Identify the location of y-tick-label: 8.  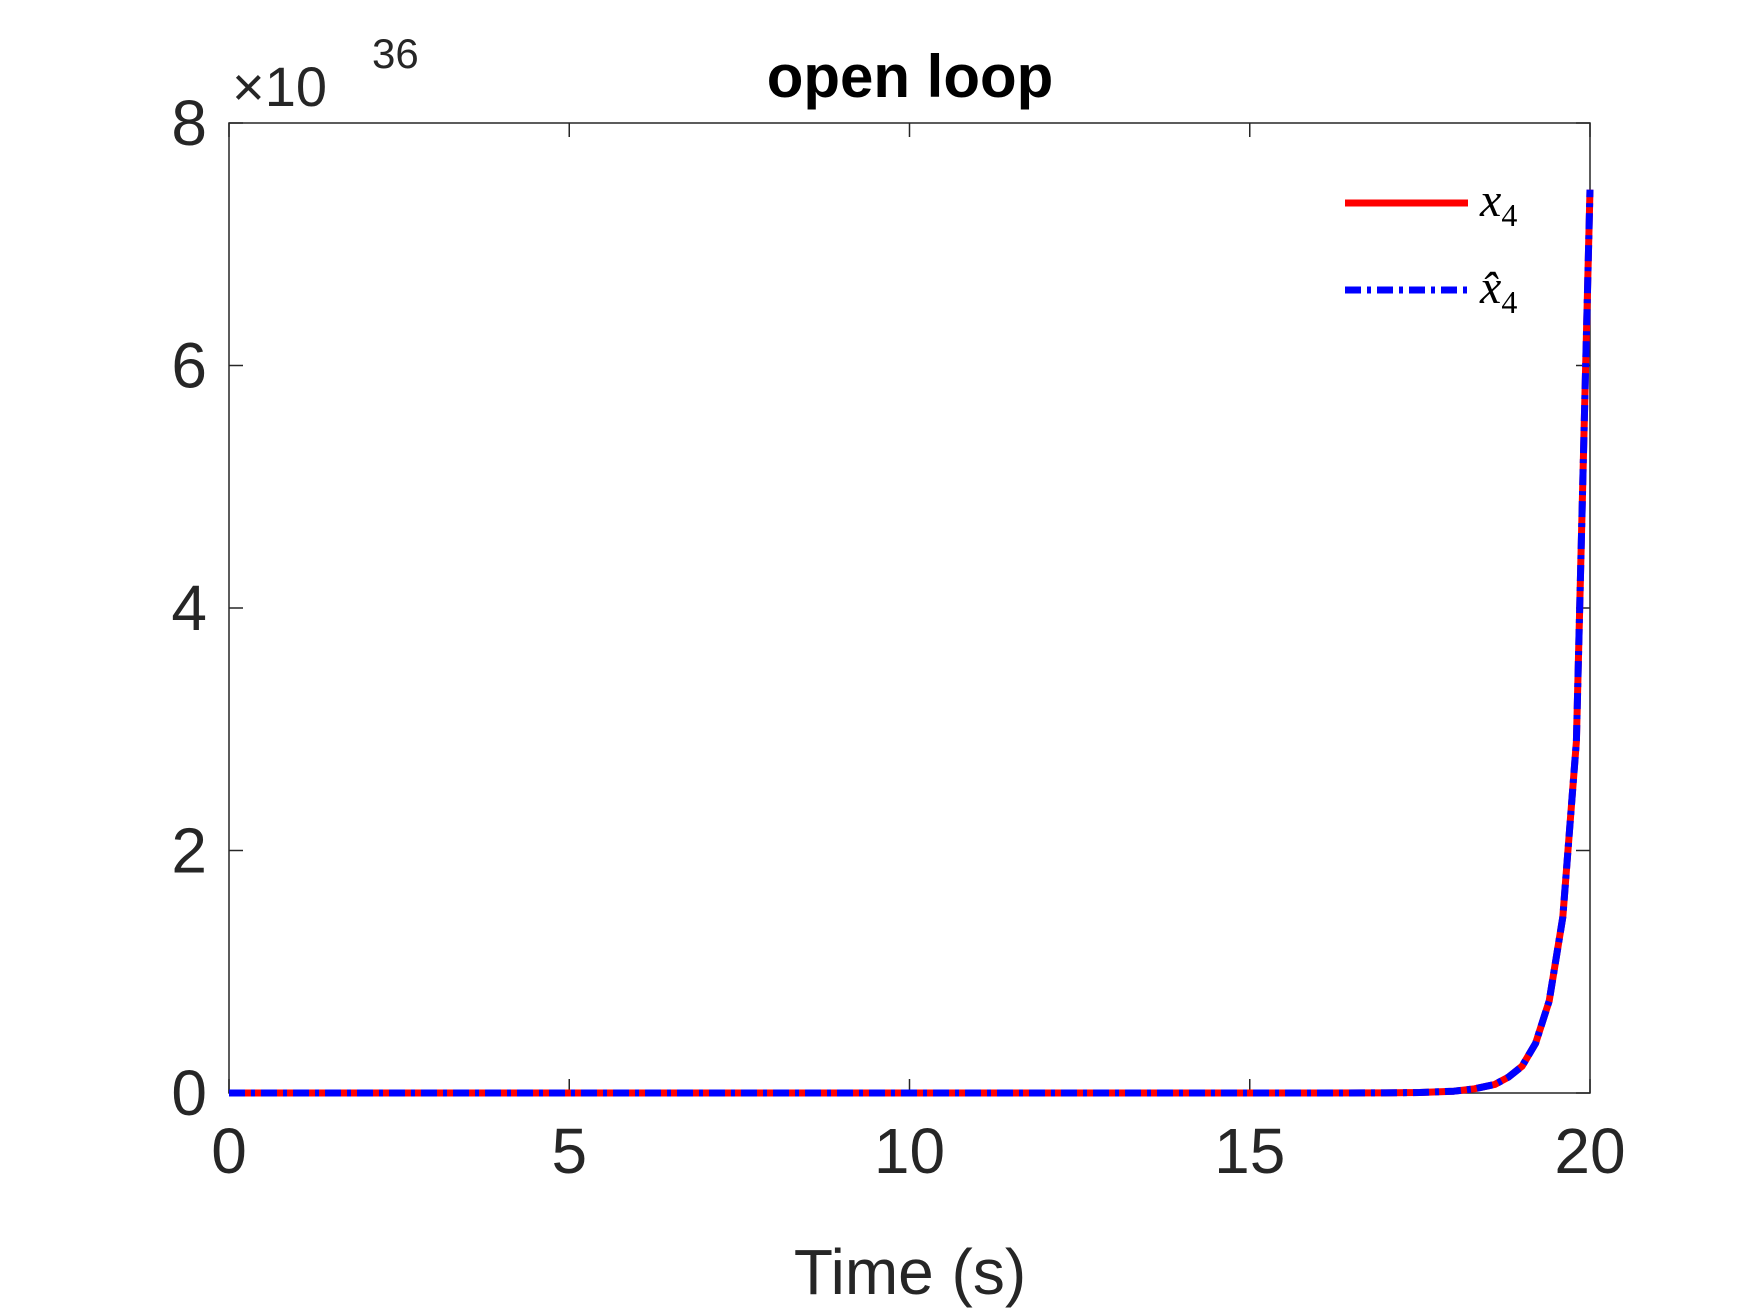
(189, 123).